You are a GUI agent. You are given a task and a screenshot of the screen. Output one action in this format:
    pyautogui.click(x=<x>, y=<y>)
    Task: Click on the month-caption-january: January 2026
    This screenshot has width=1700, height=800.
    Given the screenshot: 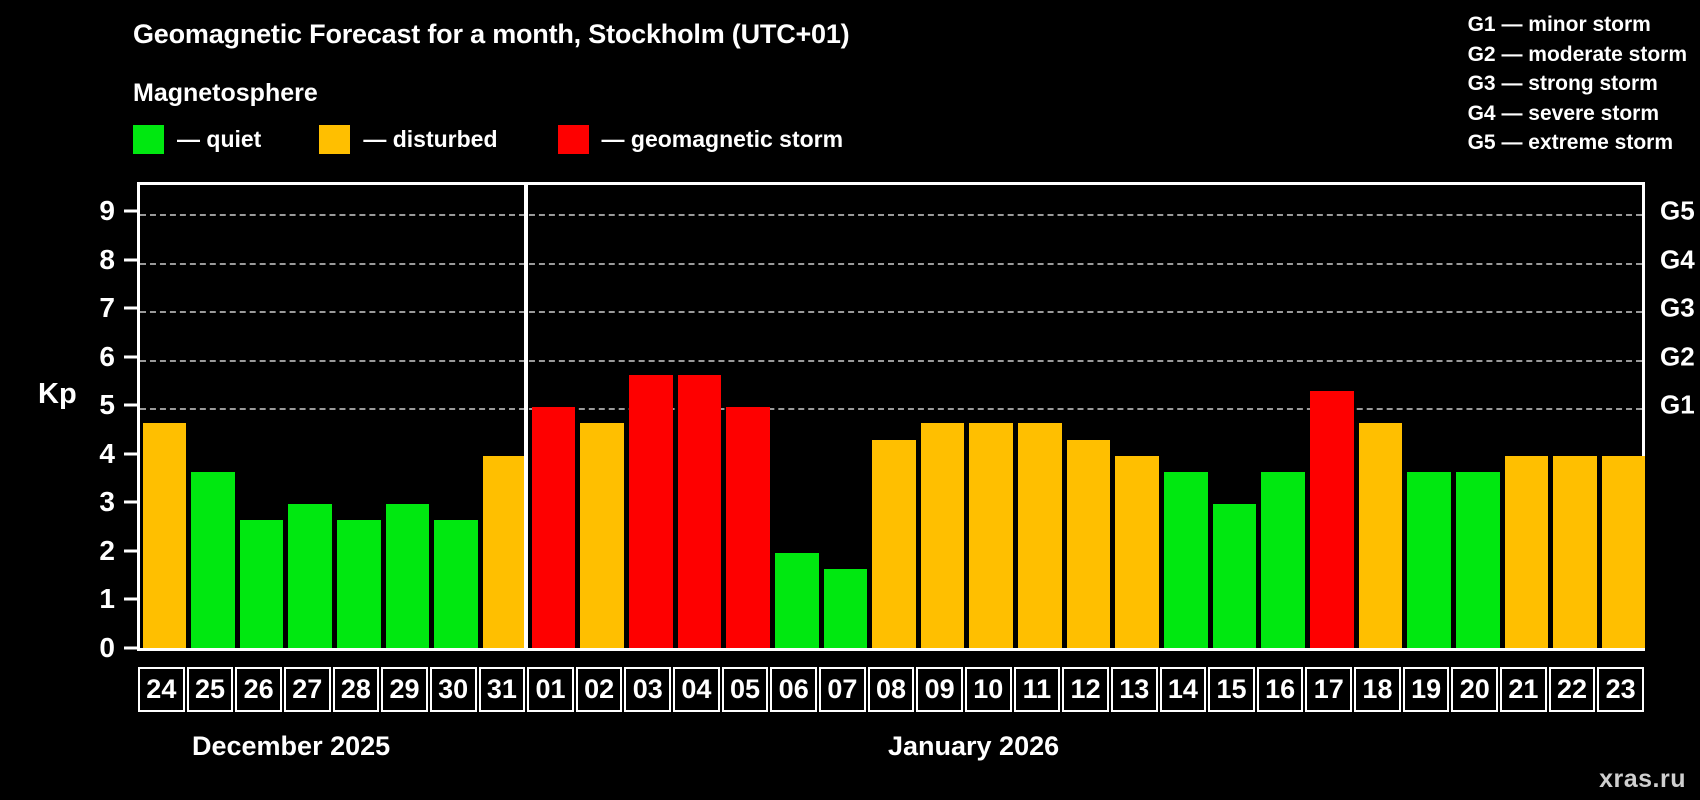 What is the action you would take?
    pyautogui.click(x=974, y=746)
    